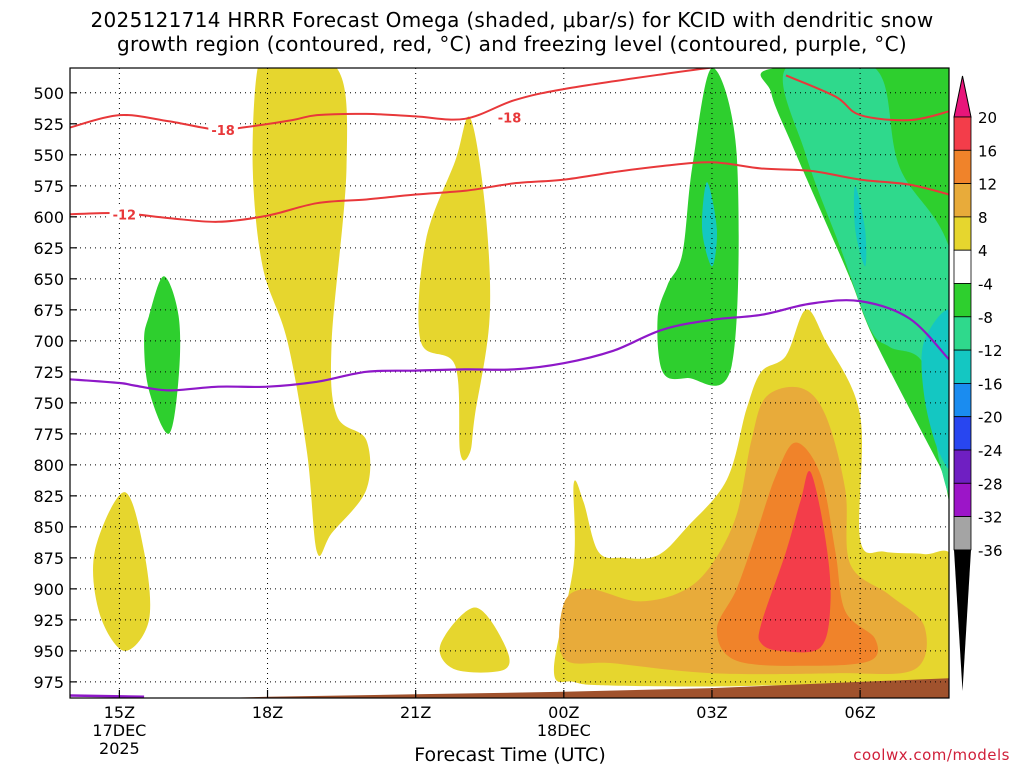 Image resolution: width=1024 pixels, height=768 pixels. Describe the element at coordinates (990, 551) in the screenshot. I see `colorbar-level-label: -36` at that location.